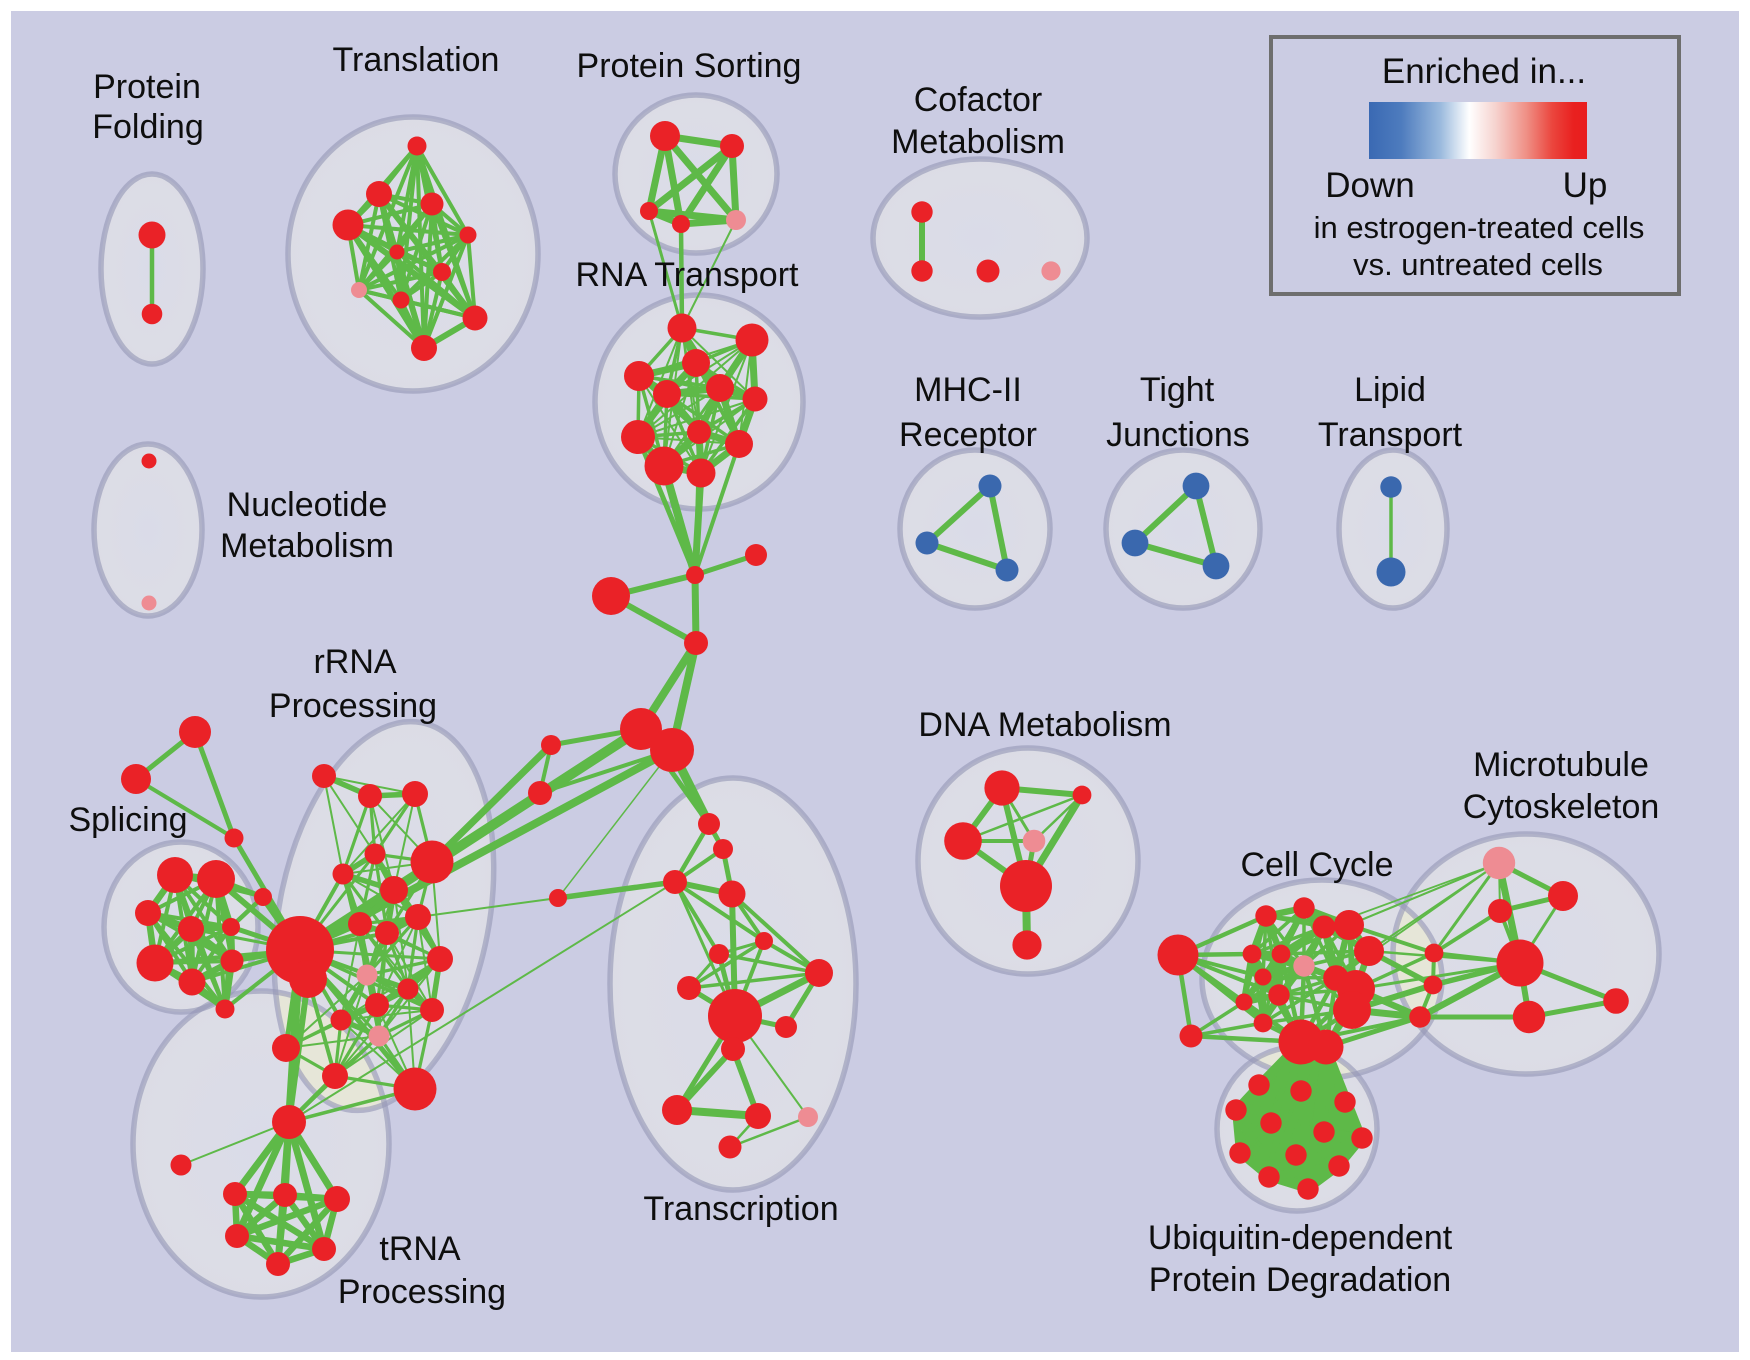 Image resolution: width=1750 pixels, height=1360 pixels. I want to click on svg-text: Lipid, so click(1390, 390).